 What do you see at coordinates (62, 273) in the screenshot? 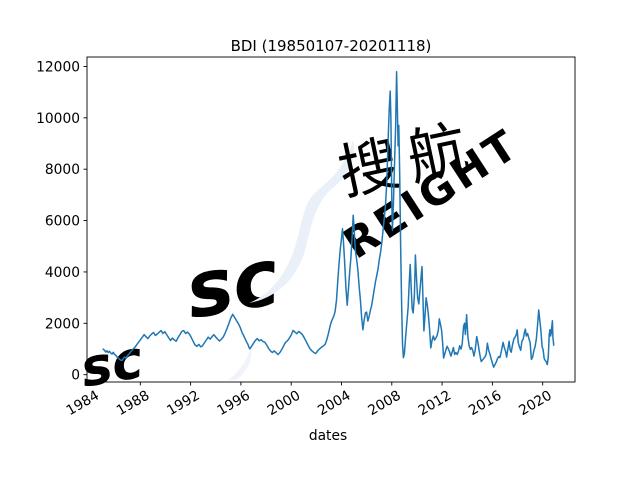
I see `y-tick-label: 4000` at bounding box center [62, 273].